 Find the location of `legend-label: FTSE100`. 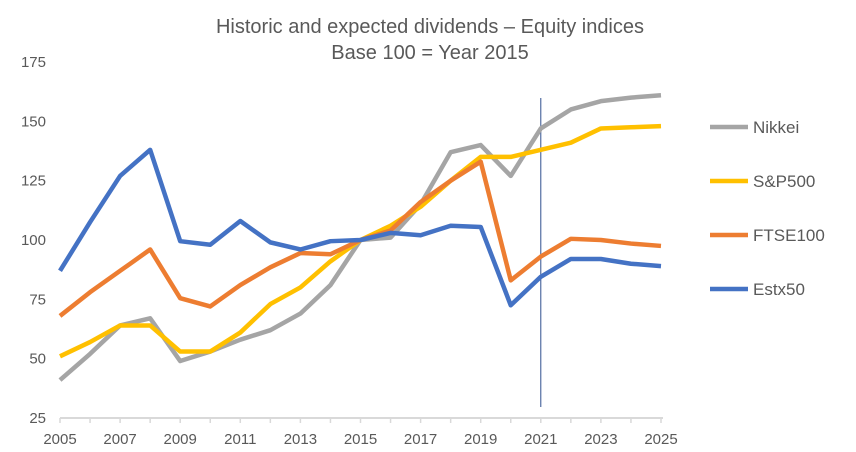

legend-label: FTSE100 is located at coordinates (789, 235).